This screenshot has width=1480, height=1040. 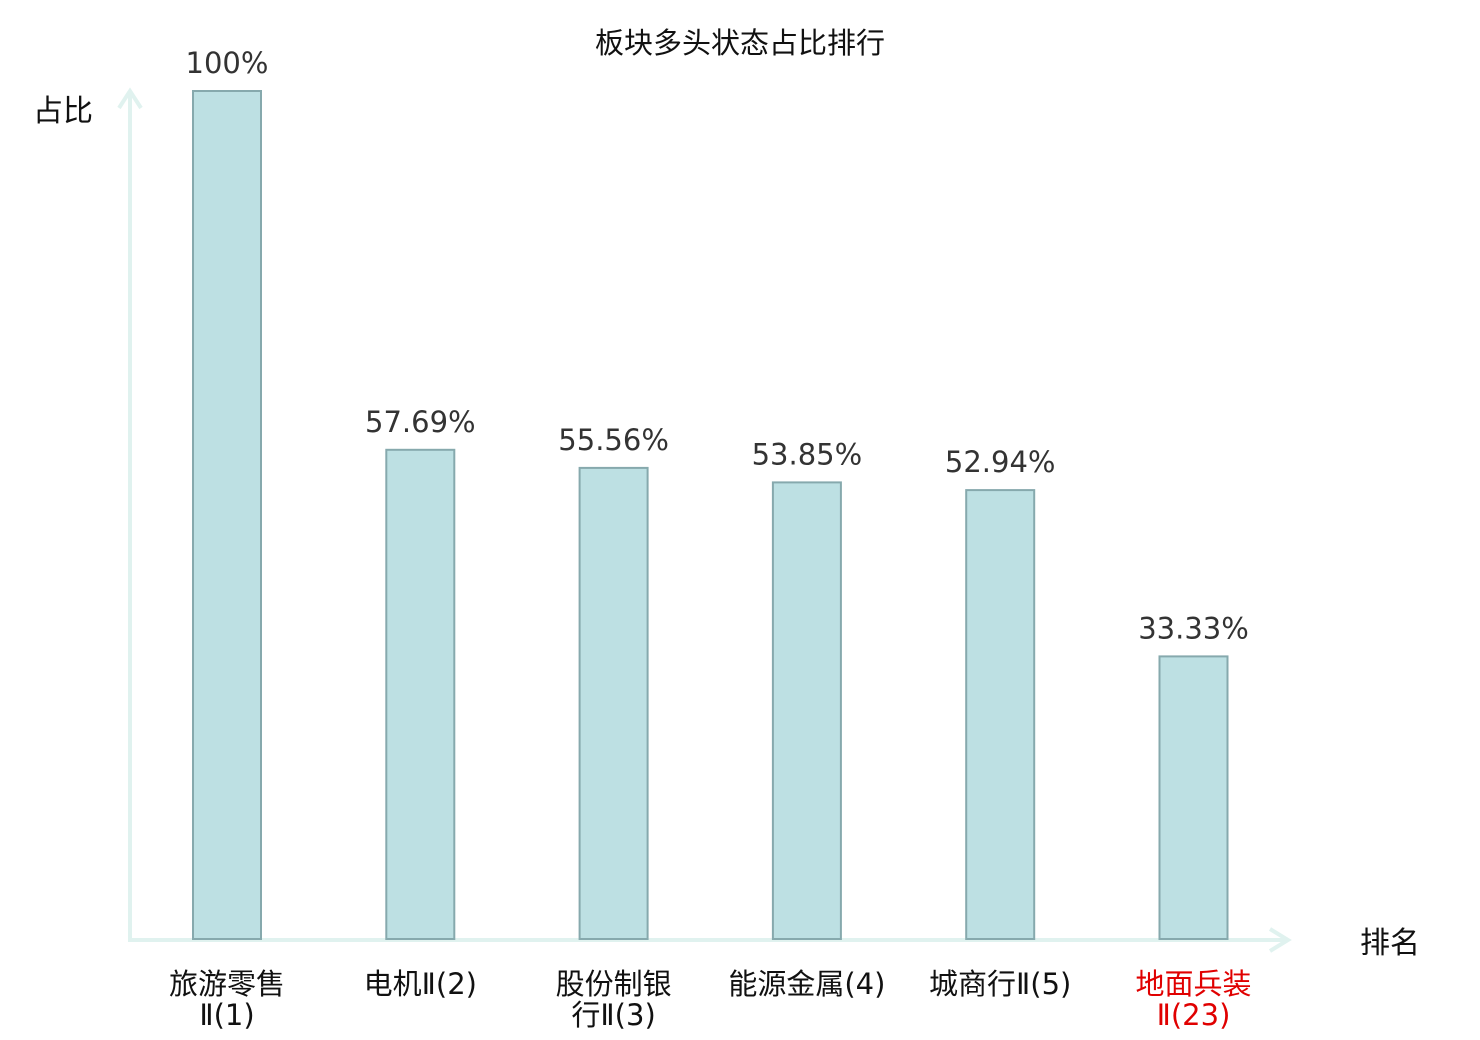 I want to click on x-tick-label: 股份制银行Ⅱ(3), so click(x=614, y=999).